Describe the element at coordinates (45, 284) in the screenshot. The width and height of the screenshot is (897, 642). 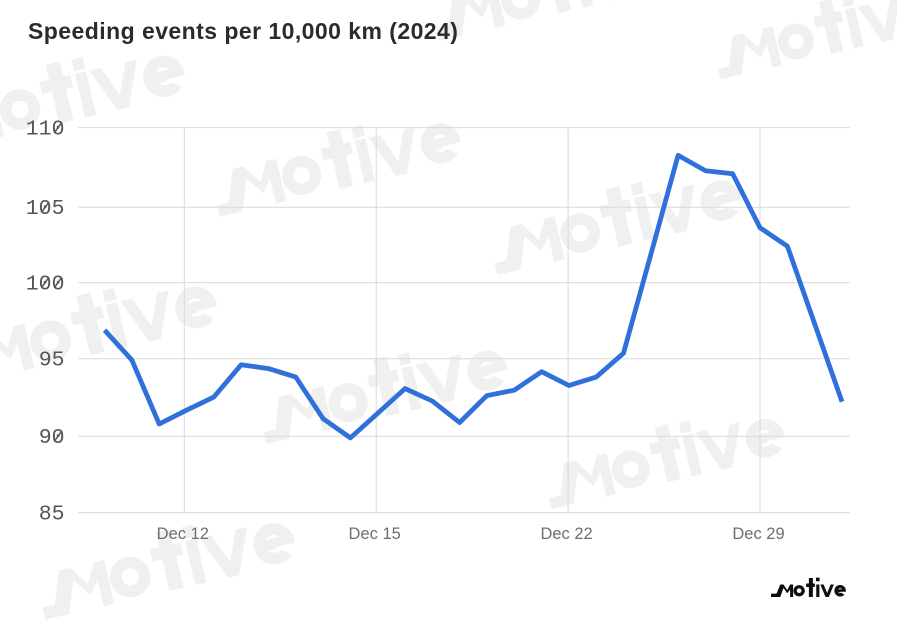
I see `svg-text: 100` at that location.